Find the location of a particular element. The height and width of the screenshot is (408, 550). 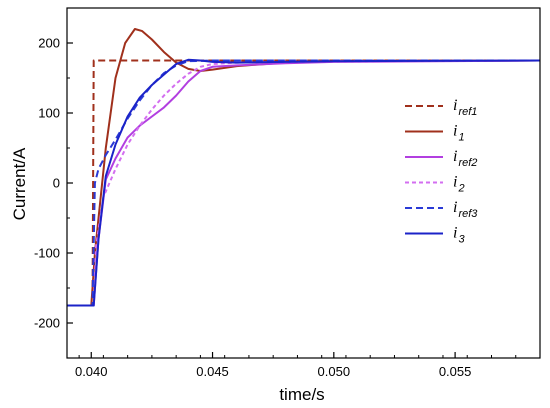

legend-subscript-2: 1 is located at coordinates (461, 138).